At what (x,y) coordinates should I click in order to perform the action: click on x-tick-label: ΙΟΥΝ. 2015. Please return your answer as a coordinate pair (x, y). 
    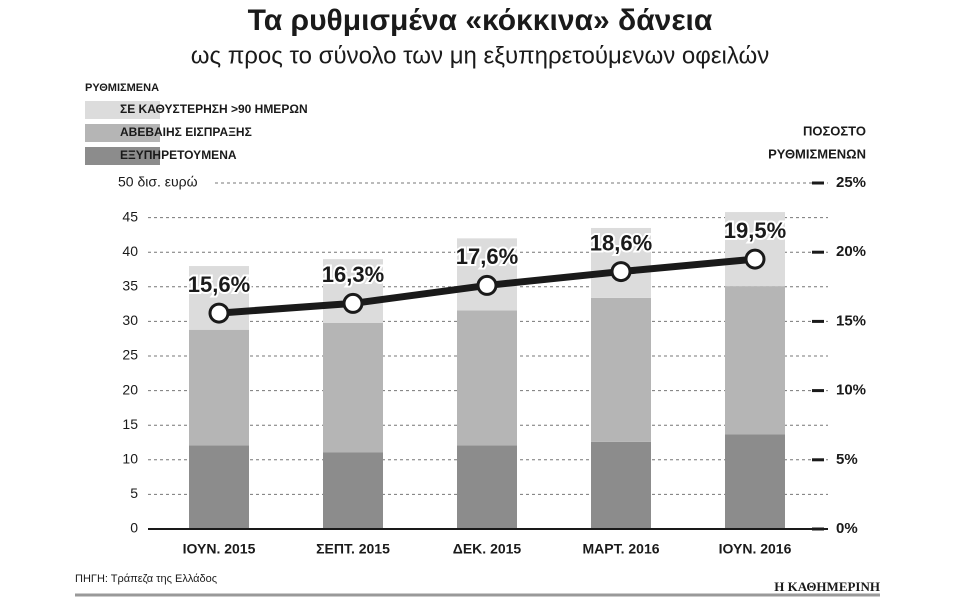
    Looking at the image, I should click on (219, 549).